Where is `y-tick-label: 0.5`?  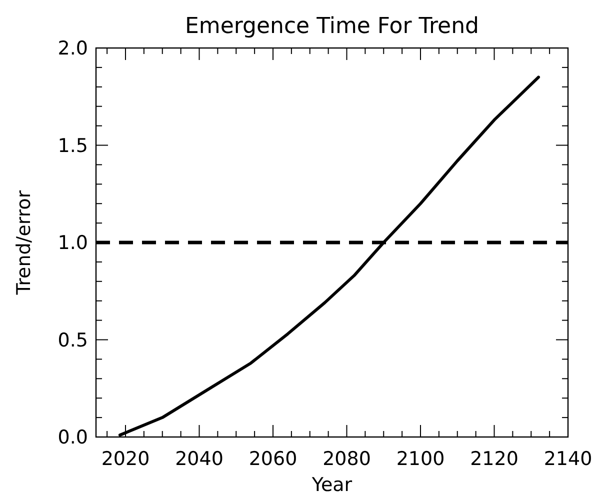 y-tick-label: 0.5 is located at coordinates (73, 340).